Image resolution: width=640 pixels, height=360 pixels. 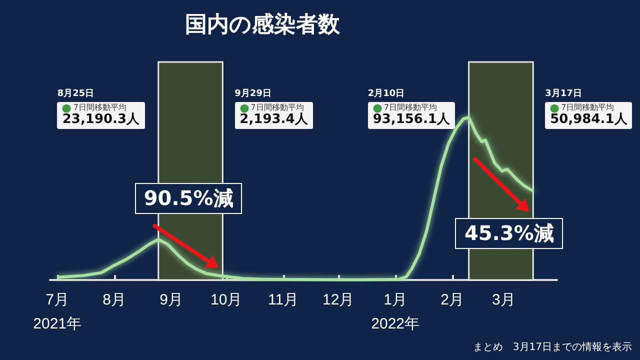 What do you see at coordinates (188, 198) in the screenshot?
I see `band-label: 90.5%減` at bounding box center [188, 198].